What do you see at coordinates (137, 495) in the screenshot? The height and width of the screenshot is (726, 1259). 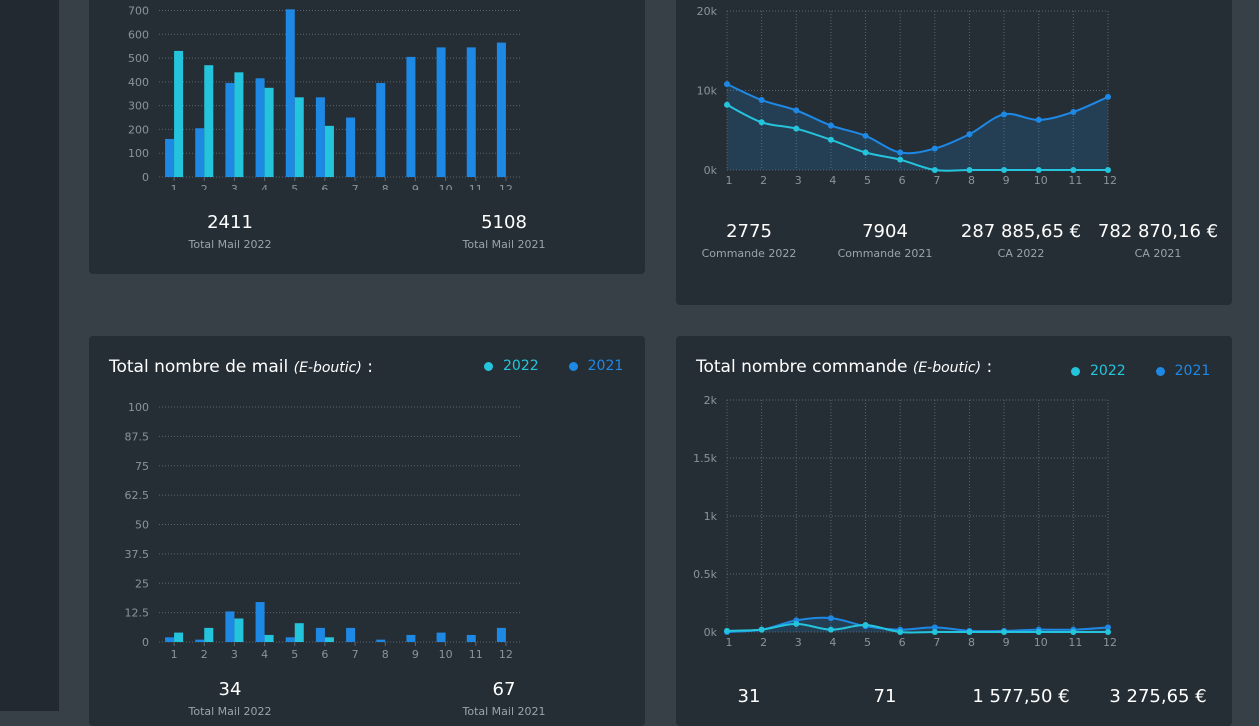 I see `y-tick-label: 62.5` at bounding box center [137, 495].